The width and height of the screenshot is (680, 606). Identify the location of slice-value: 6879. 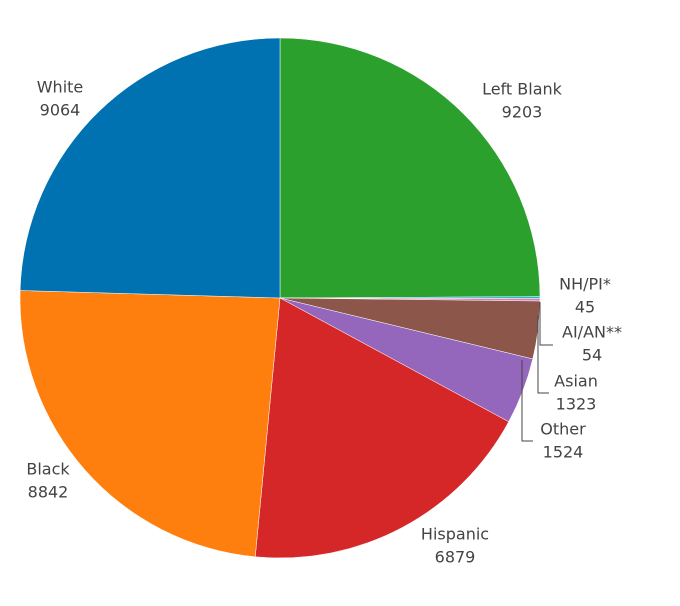
(455, 557).